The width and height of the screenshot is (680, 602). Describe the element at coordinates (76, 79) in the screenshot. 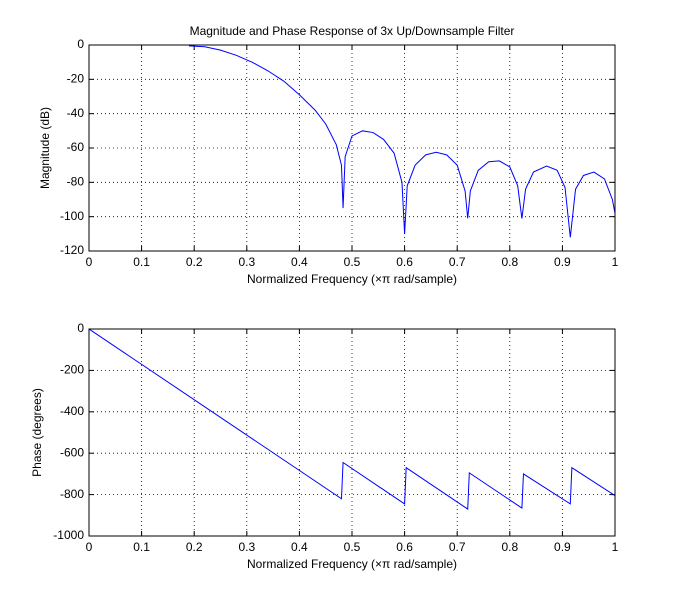

I see `y-tick-label: -20` at that location.